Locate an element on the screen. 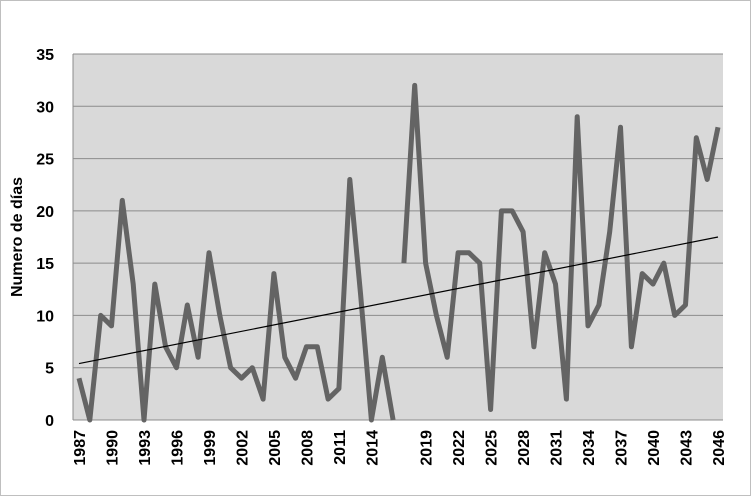 The height and width of the screenshot is (497, 752). x-tick-label: 2019 is located at coordinates (427, 448).